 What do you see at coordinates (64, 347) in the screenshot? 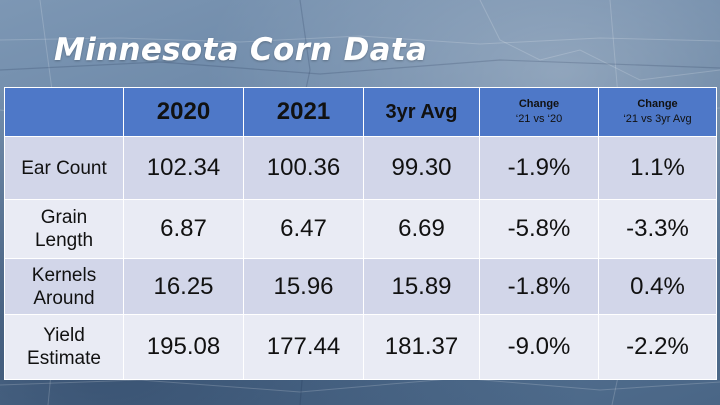
I see `row-label: Yield Estimate` at bounding box center [64, 347].